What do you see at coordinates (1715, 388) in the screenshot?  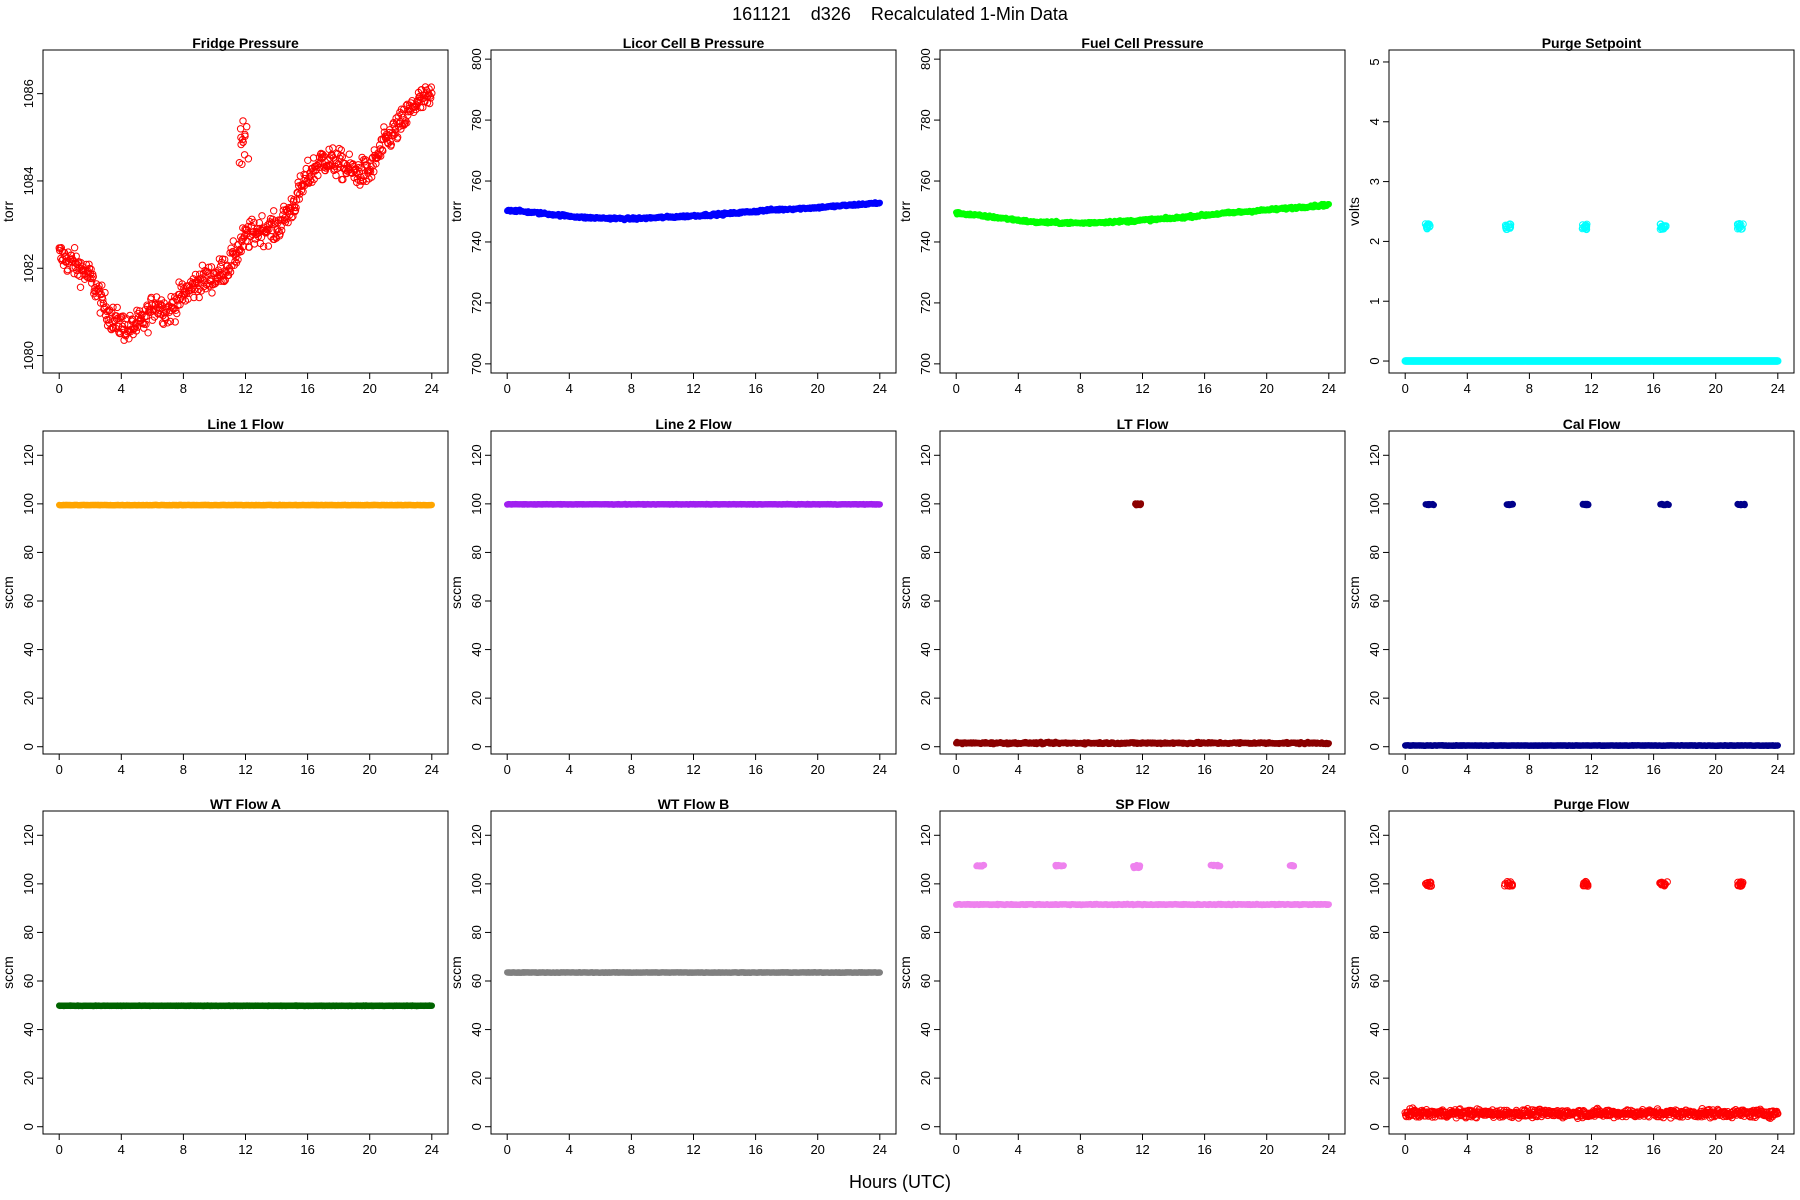 I see `x-tick-label: 20` at bounding box center [1715, 388].